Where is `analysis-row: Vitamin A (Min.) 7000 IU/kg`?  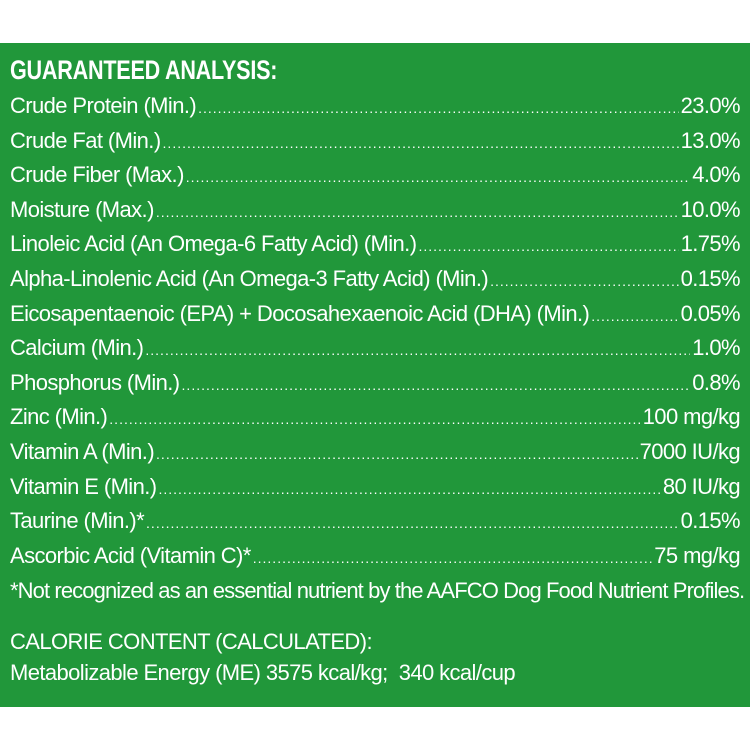 analysis-row: Vitamin A (Min.) 7000 IU/kg is located at coordinates (375, 452).